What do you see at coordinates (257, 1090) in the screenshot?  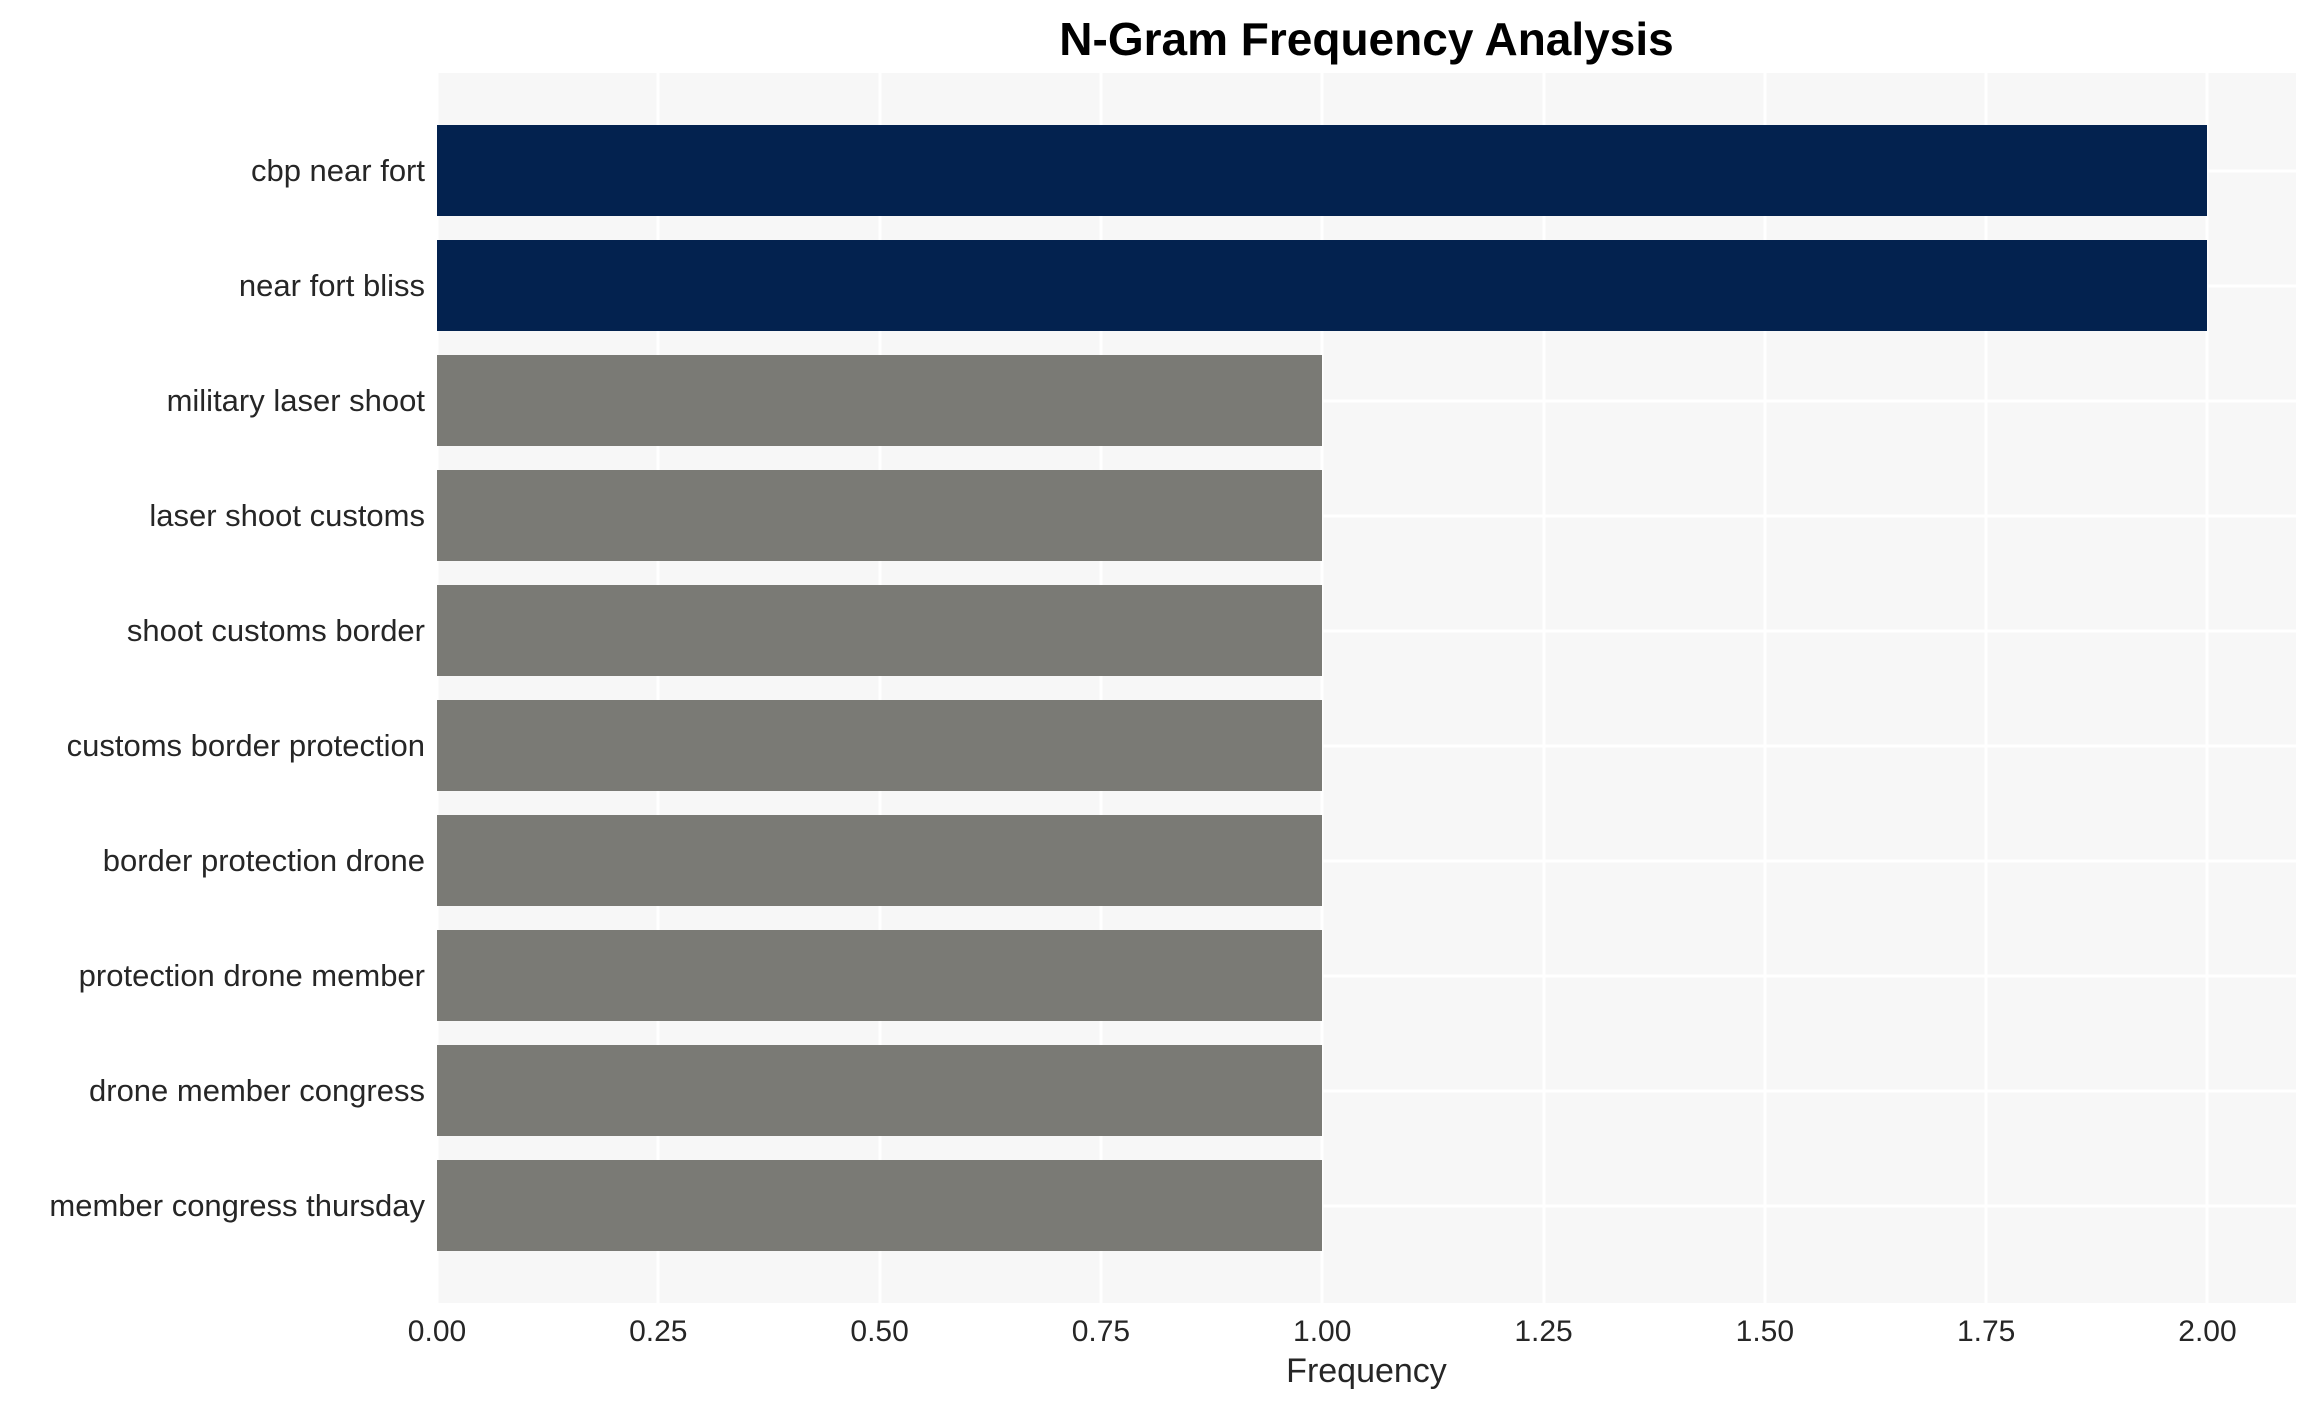 I see `y-tick-label: drone member congress` at bounding box center [257, 1090].